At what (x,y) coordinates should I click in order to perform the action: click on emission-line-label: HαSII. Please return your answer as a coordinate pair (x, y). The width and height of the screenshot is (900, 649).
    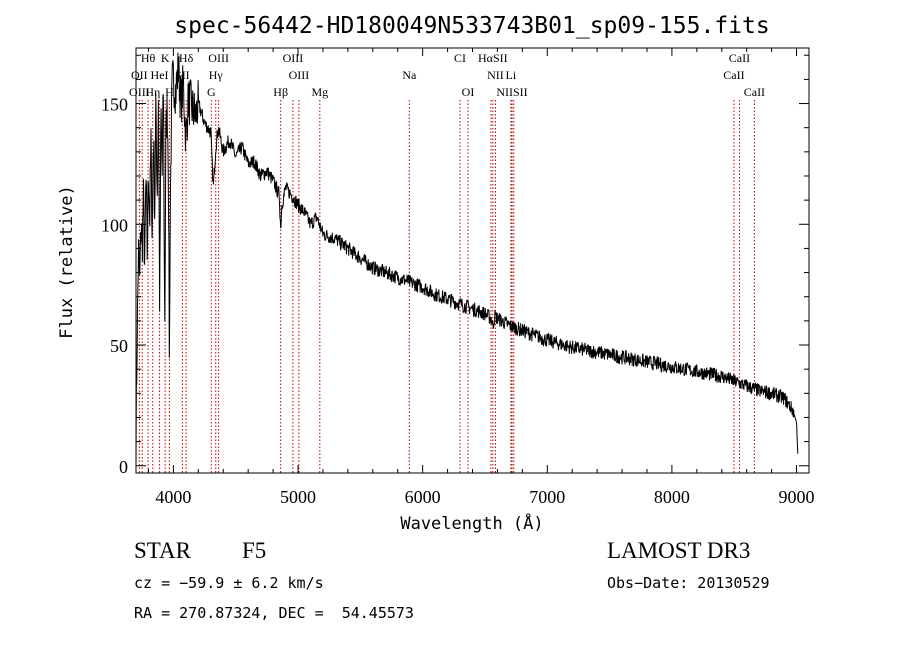
    Looking at the image, I should click on (493, 58).